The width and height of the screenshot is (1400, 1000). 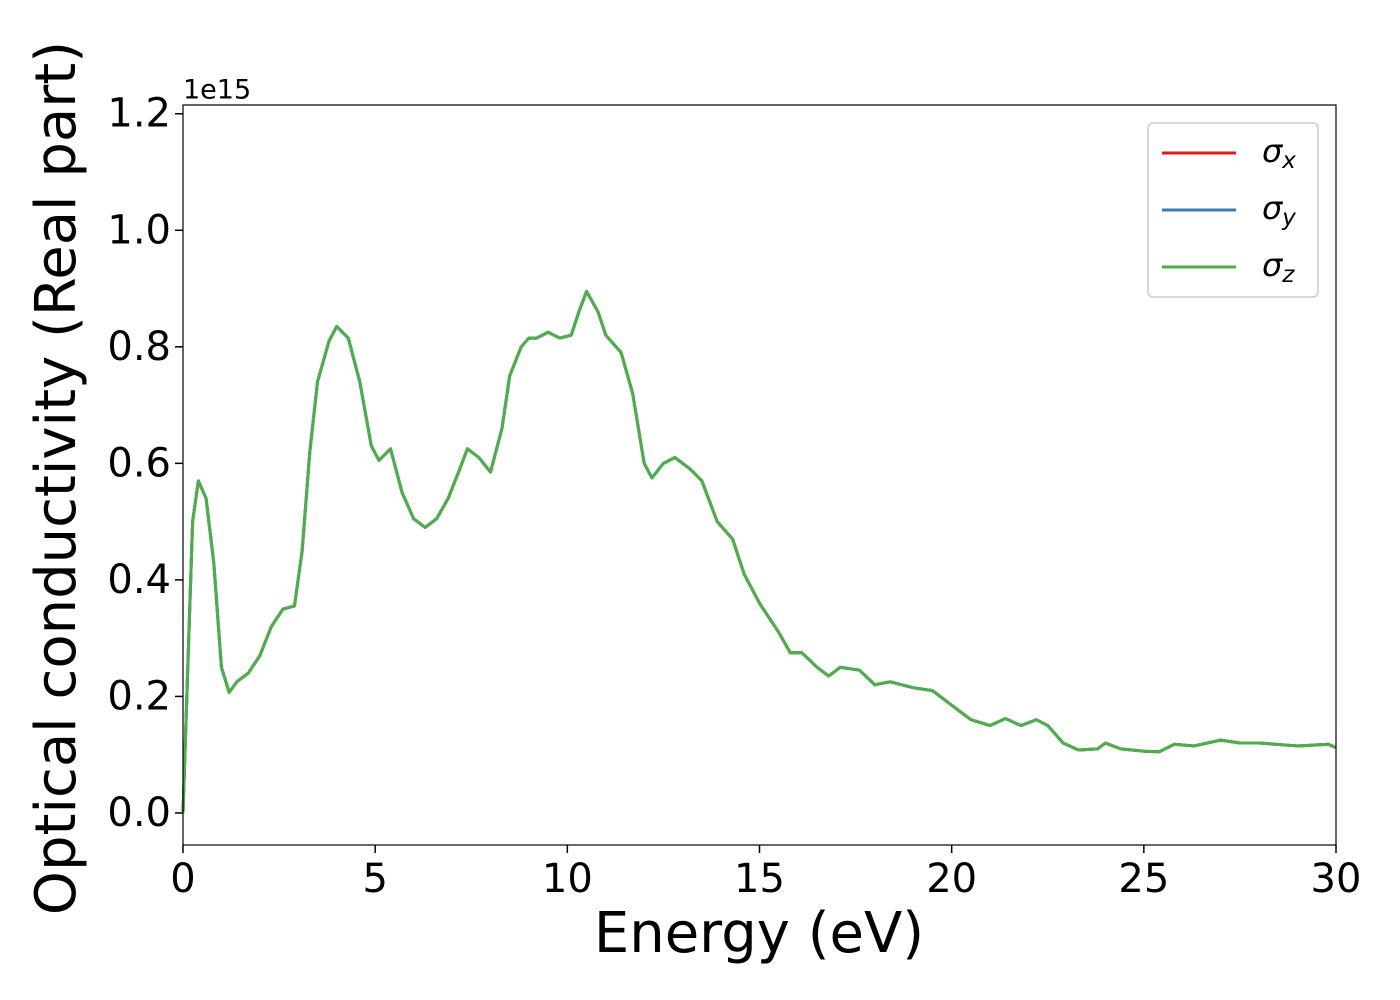 What do you see at coordinates (759, 933) in the screenshot?
I see `x-axis-label: Energy (eV)` at bounding box center [759, 933].